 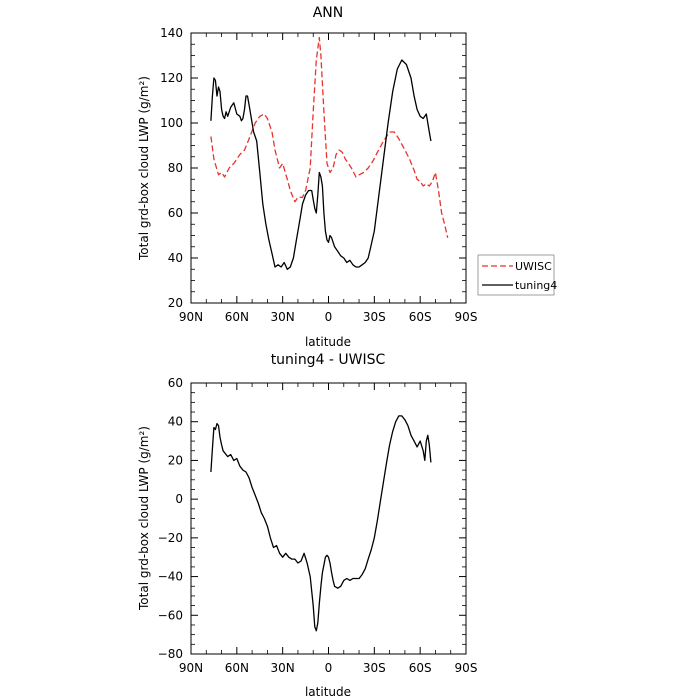 What do you see at coordinates (328, 360) in the screenshot?
I see `bottom-chart-title: tuning4 - UWISC` at bounding box center [328, 360].